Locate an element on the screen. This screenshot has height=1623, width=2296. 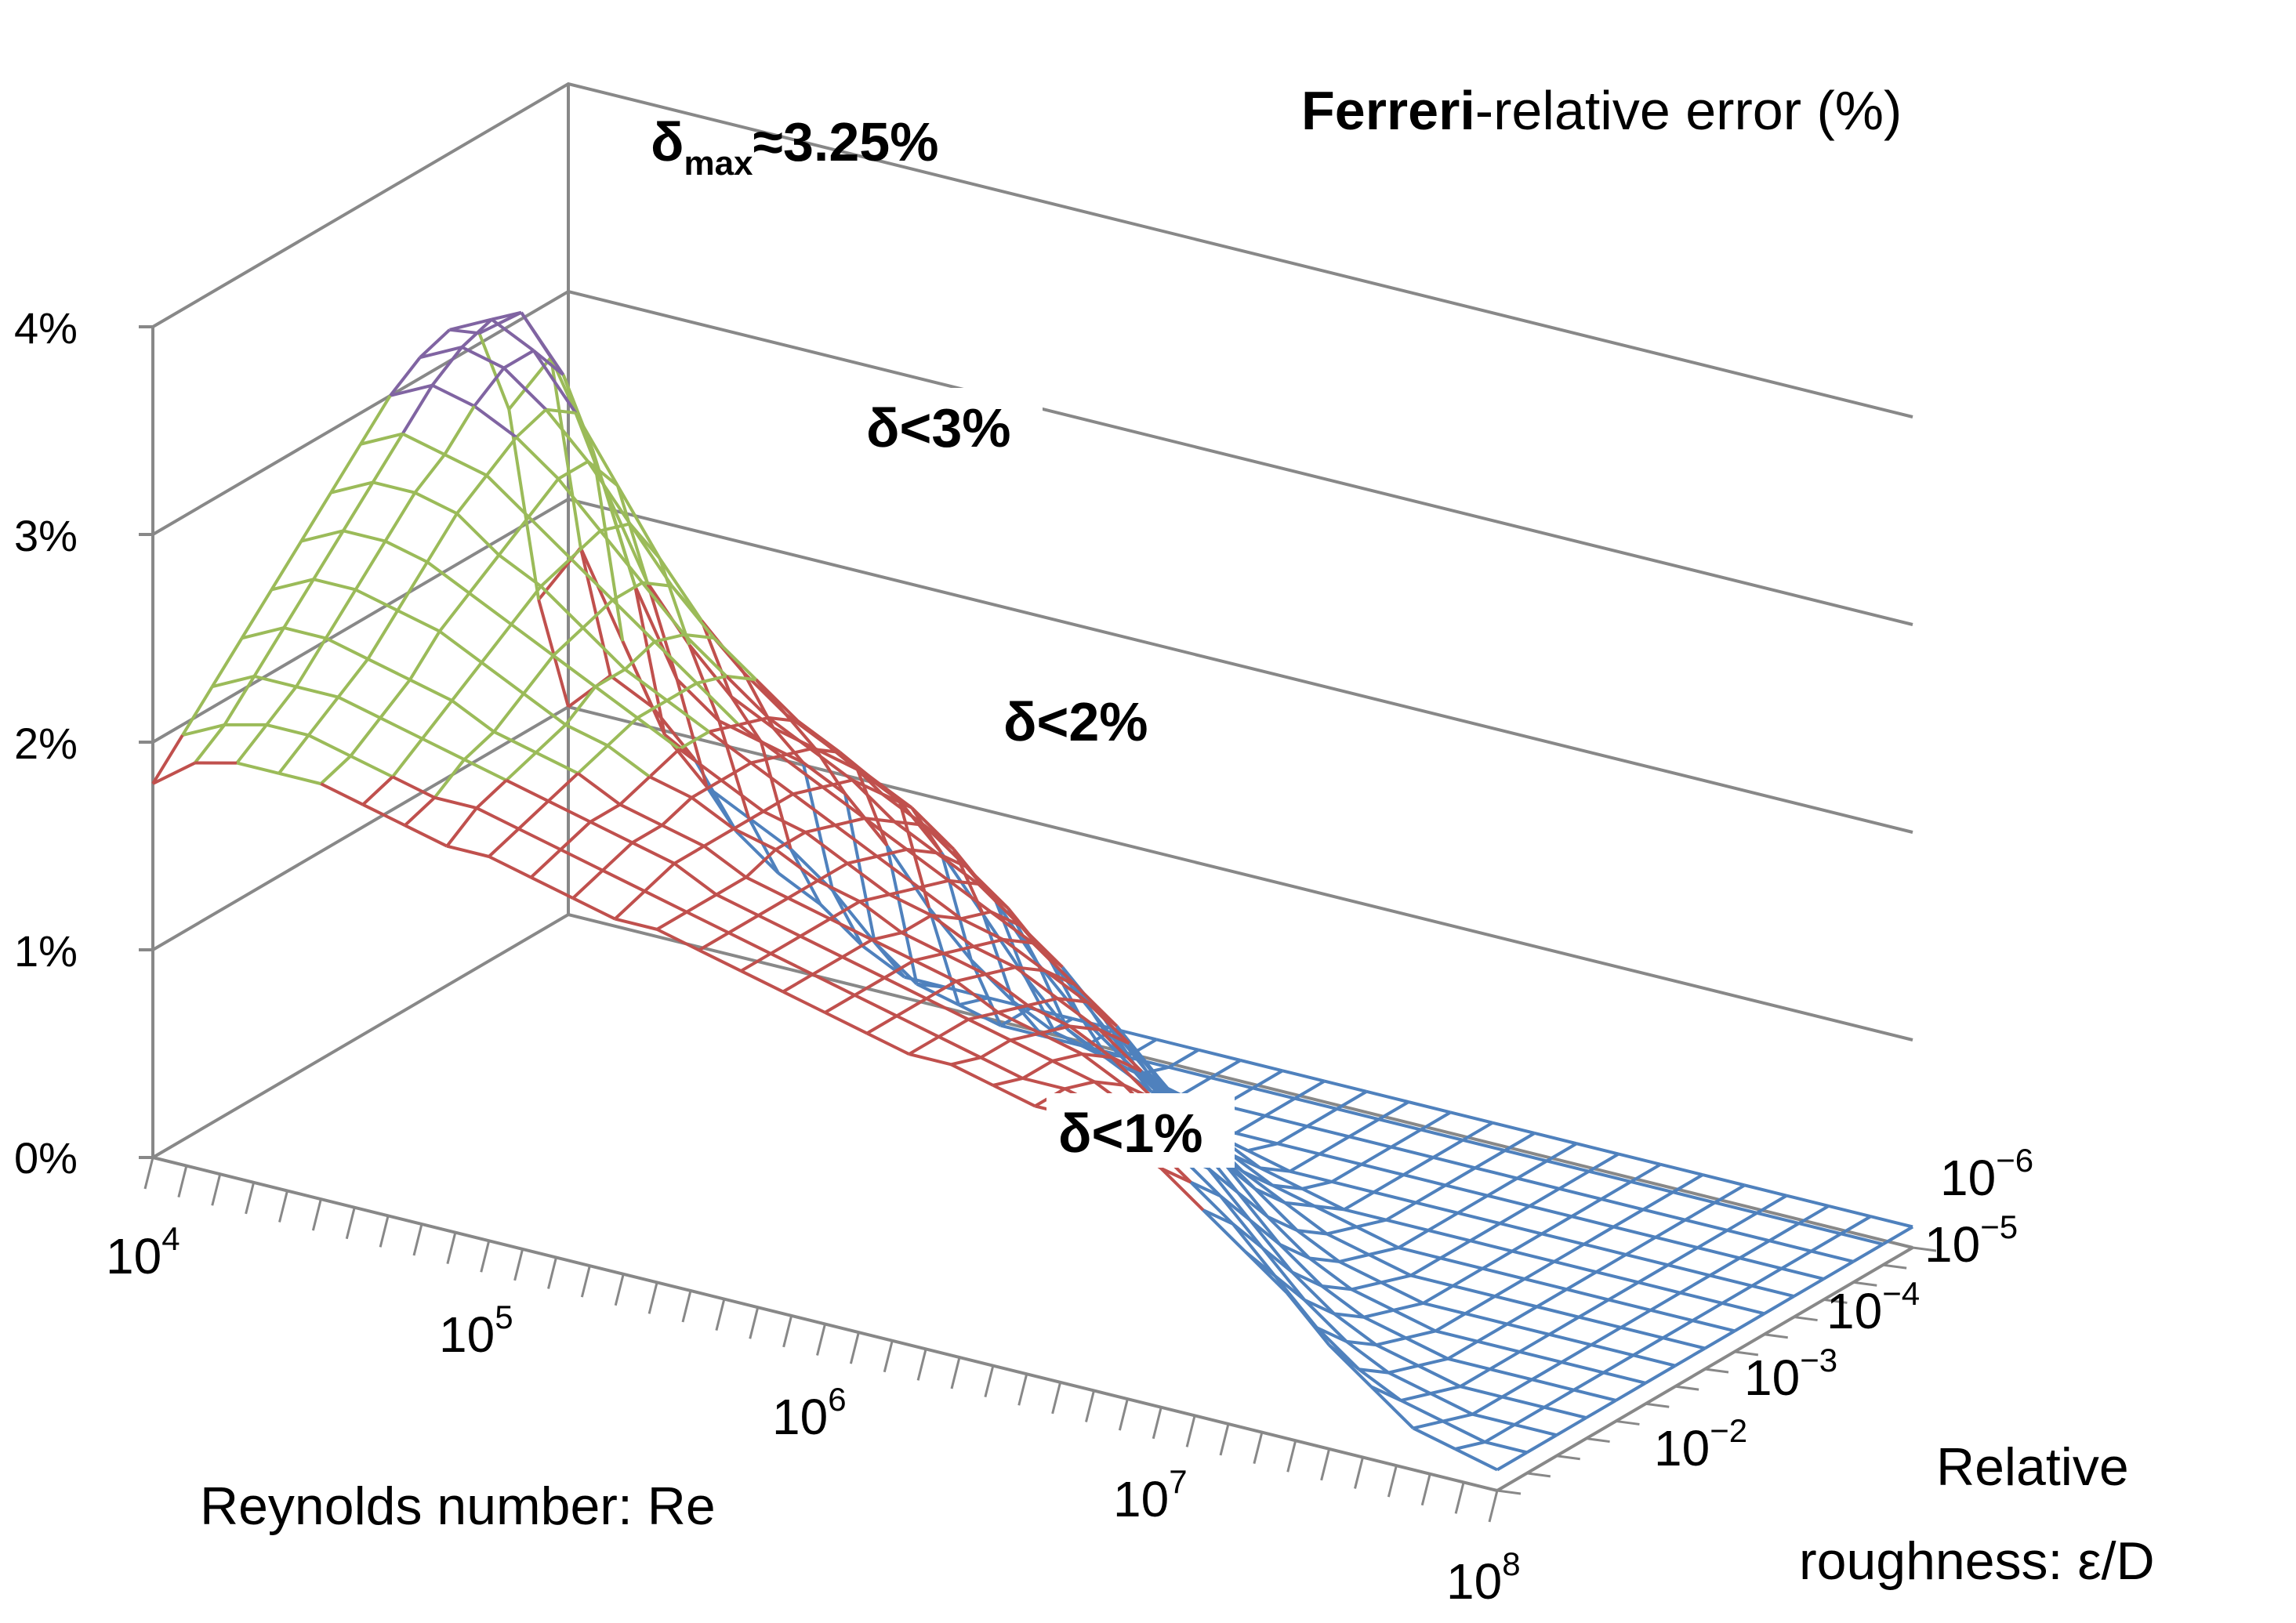
lt2-label-bg is located at coordinates (1086, 719).